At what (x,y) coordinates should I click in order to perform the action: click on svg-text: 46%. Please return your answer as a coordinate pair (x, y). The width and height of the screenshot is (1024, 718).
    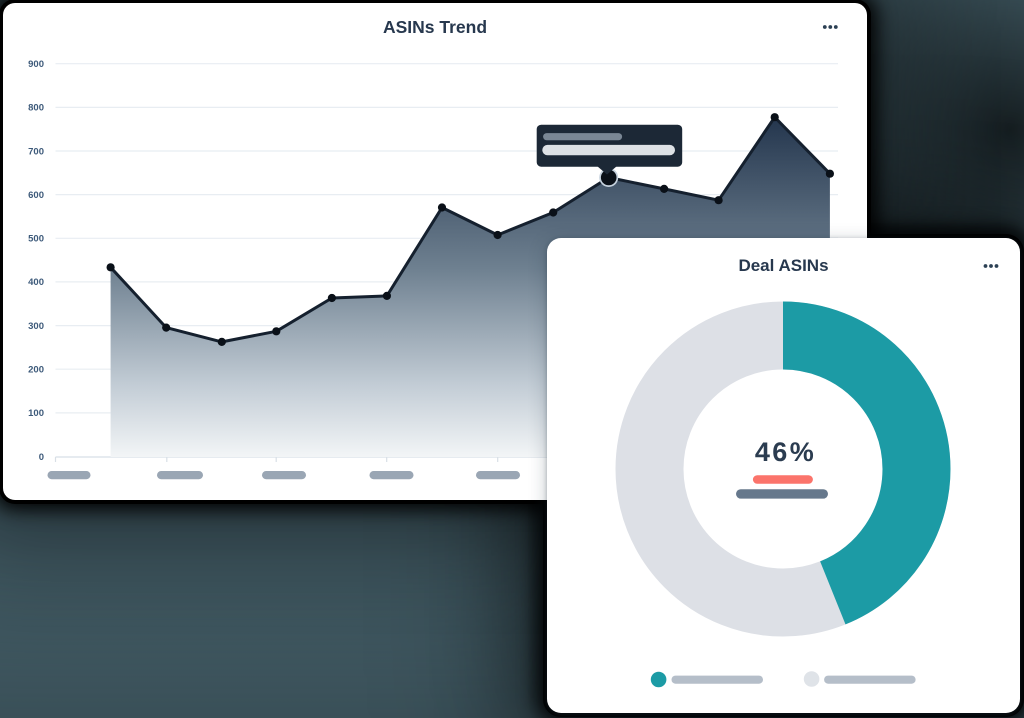
    Looking at the image, I should click on (785, 452).